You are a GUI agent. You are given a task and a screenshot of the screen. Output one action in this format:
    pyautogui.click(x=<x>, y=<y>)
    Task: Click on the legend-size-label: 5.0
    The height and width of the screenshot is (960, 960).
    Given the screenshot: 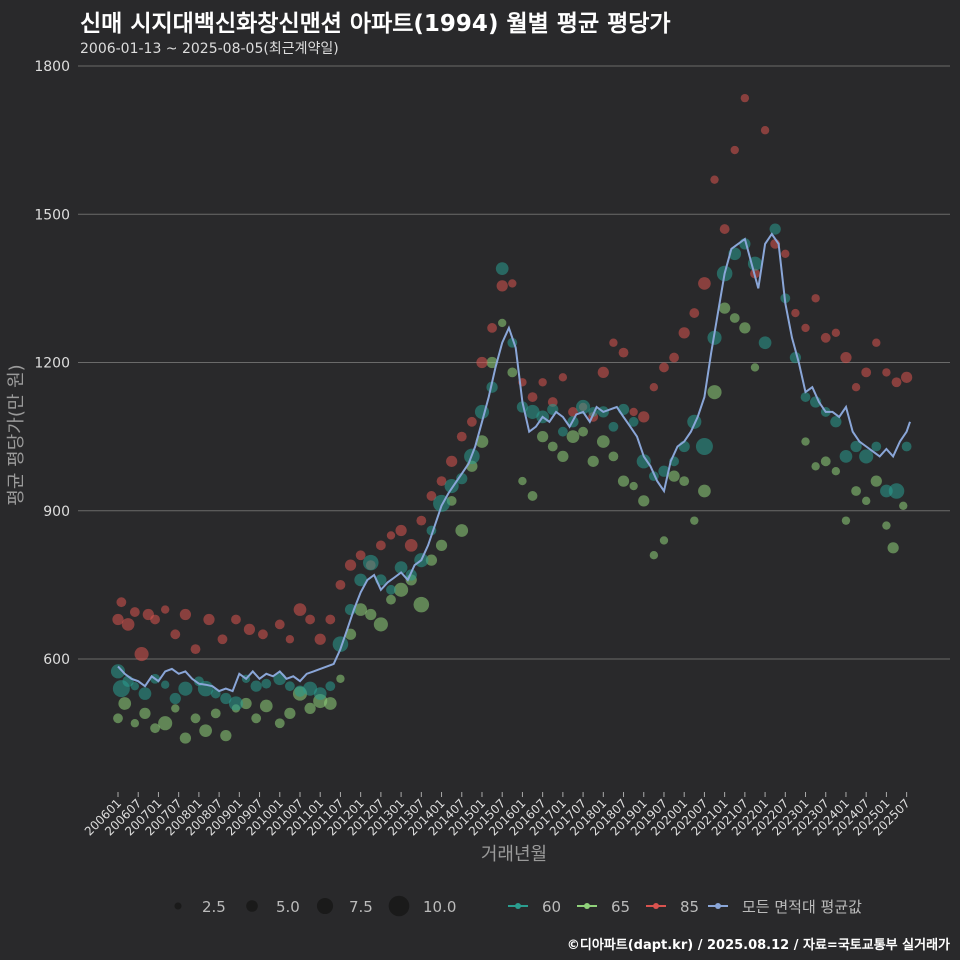 What is the action you would take?
    pyautogui.click(x=288, y=907)
    